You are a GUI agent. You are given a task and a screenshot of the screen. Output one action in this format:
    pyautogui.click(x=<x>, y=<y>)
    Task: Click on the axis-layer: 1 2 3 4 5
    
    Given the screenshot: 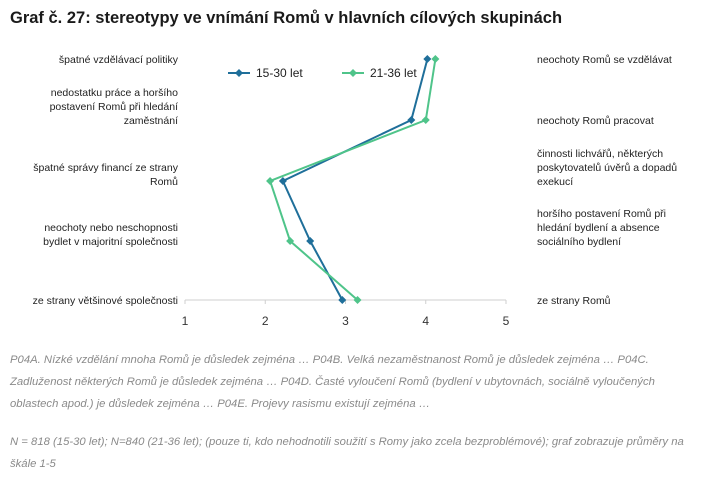 What is the action you would take?
    pyautogui.click(x=346, y=313)
    